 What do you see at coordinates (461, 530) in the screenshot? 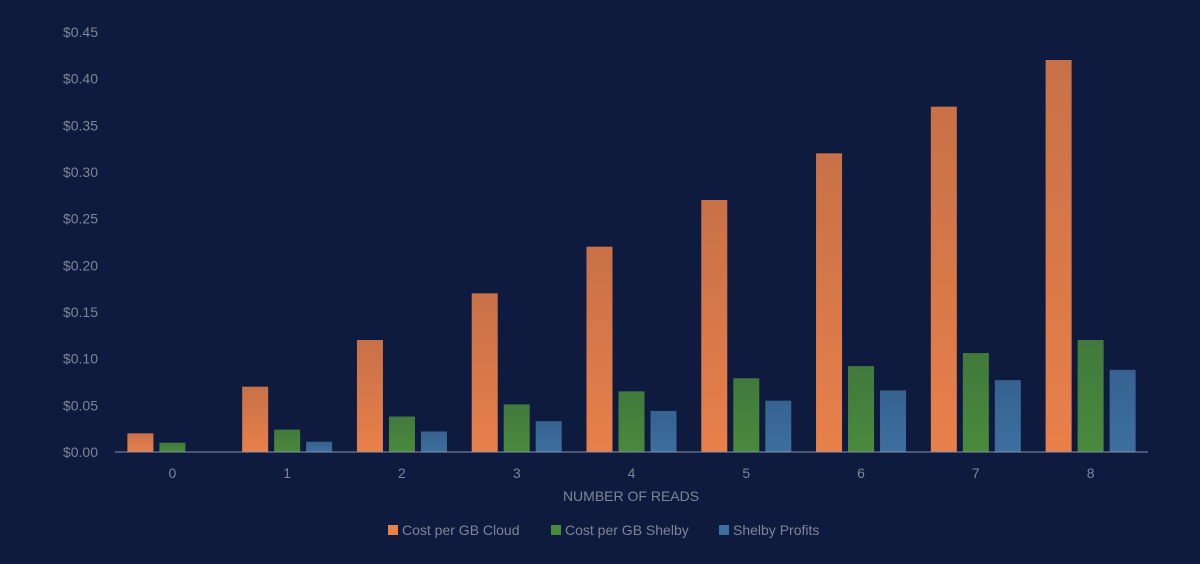
I see `legend-label: Cost per GB Cloud` at bounding box center [461, 530].